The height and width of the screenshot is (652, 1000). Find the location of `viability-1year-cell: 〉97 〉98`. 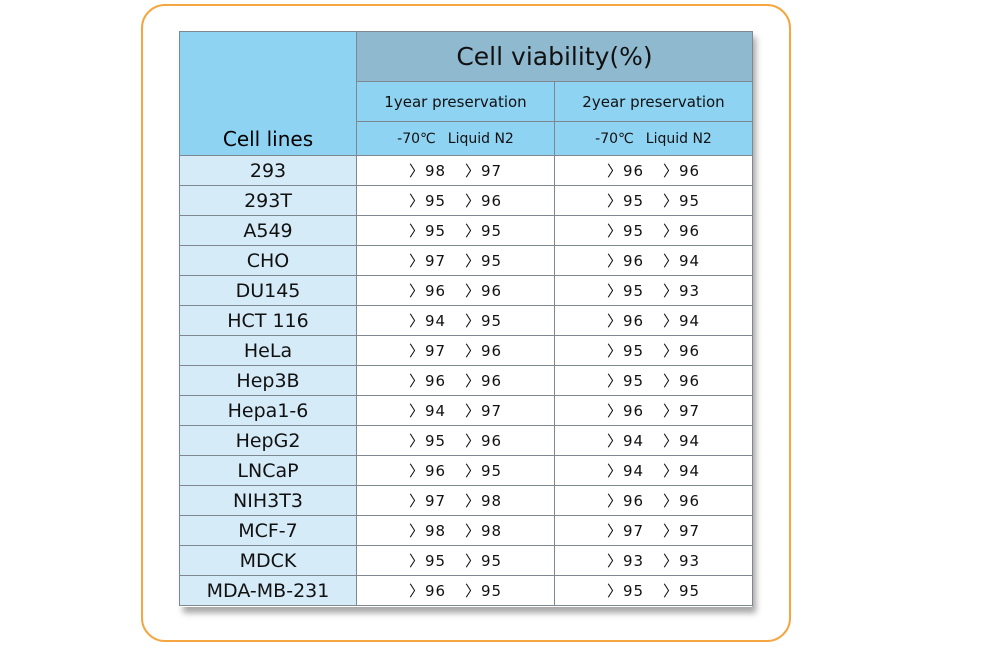

viability-1year-cell: 〉97 〉98 is located at coordinates (455, 500).